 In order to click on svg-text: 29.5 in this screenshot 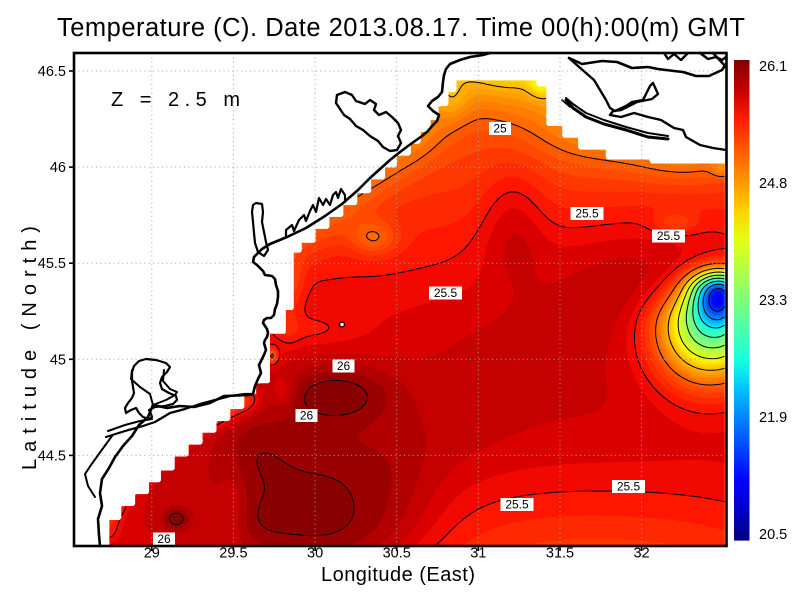, I will do `click(233, 554)`.